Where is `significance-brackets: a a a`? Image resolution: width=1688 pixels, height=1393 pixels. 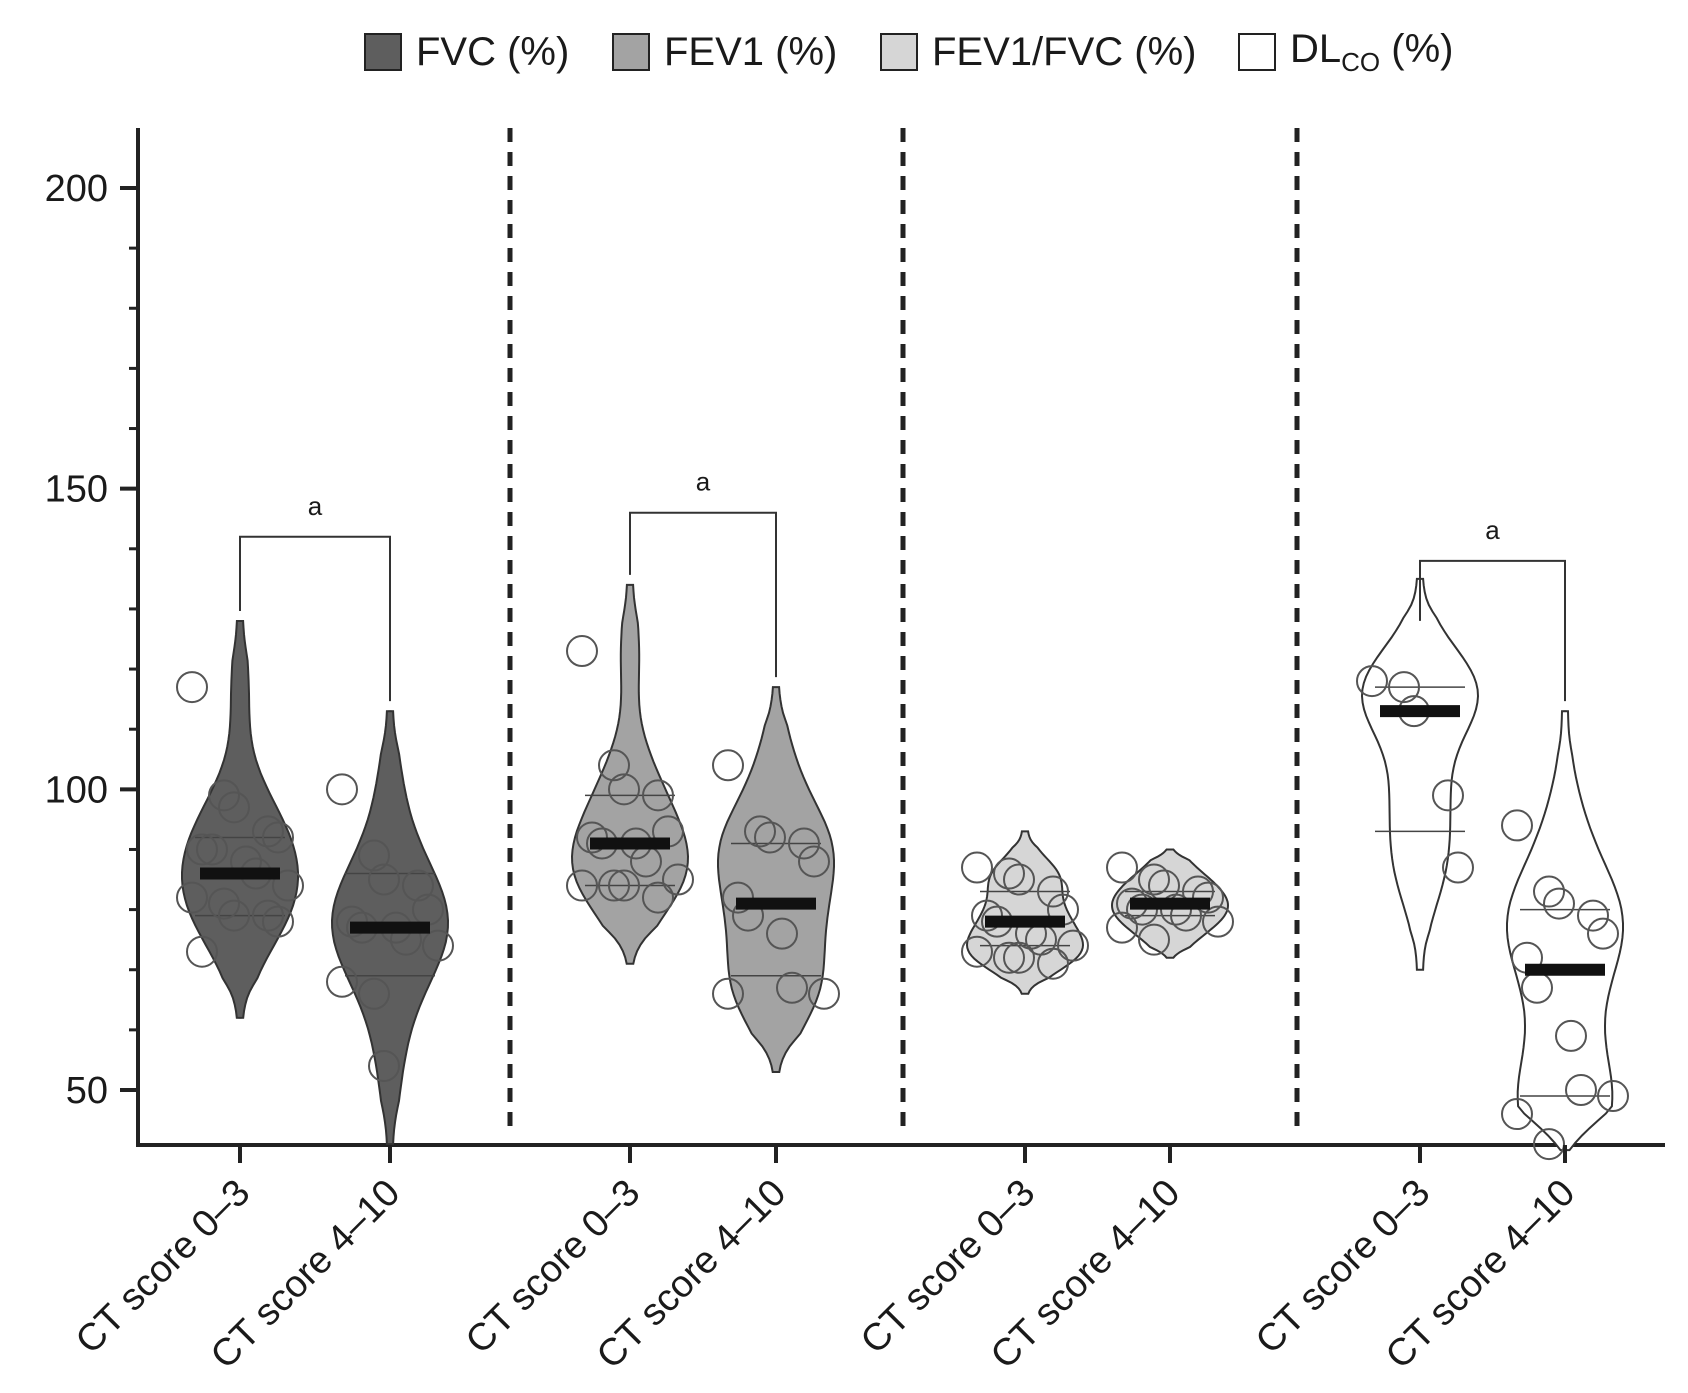
significance-brackets: a a a is located at coordinates (902, 584).